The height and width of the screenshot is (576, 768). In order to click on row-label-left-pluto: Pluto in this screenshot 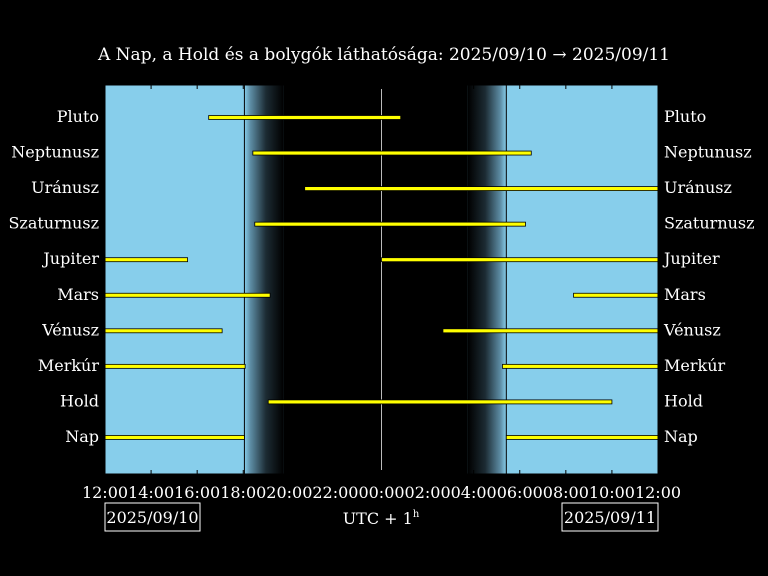, I will do `click(78, 116)`.